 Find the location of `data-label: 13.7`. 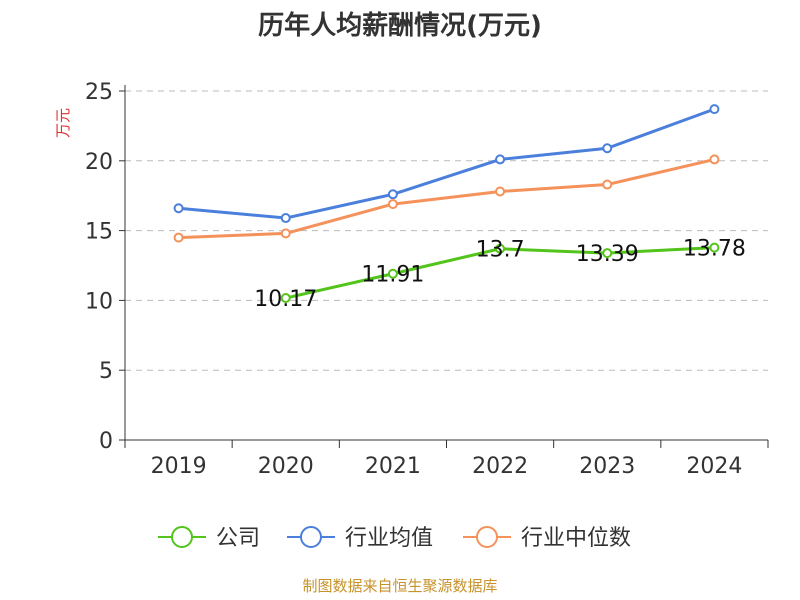

data-label: 13.7 is located at coordinates (500, 250).